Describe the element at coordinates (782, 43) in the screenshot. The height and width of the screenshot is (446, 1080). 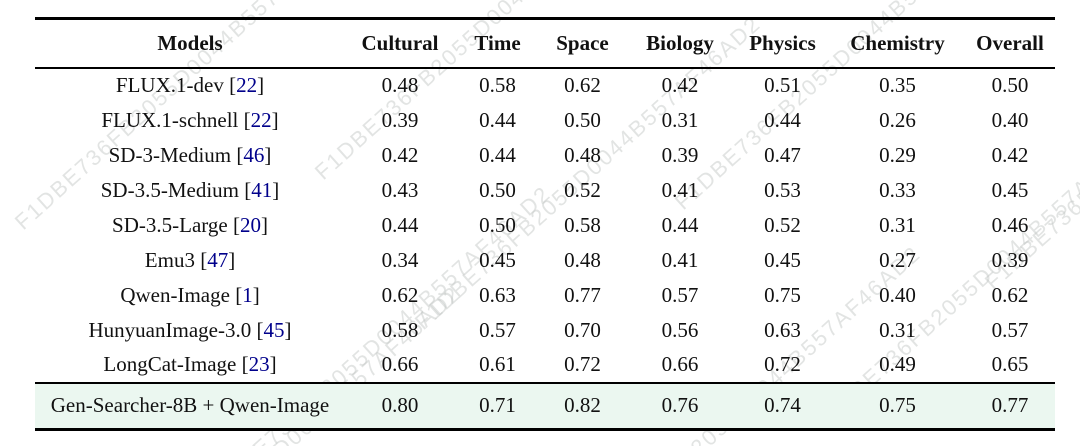
I see `column-header-physics: Physics` at that location.